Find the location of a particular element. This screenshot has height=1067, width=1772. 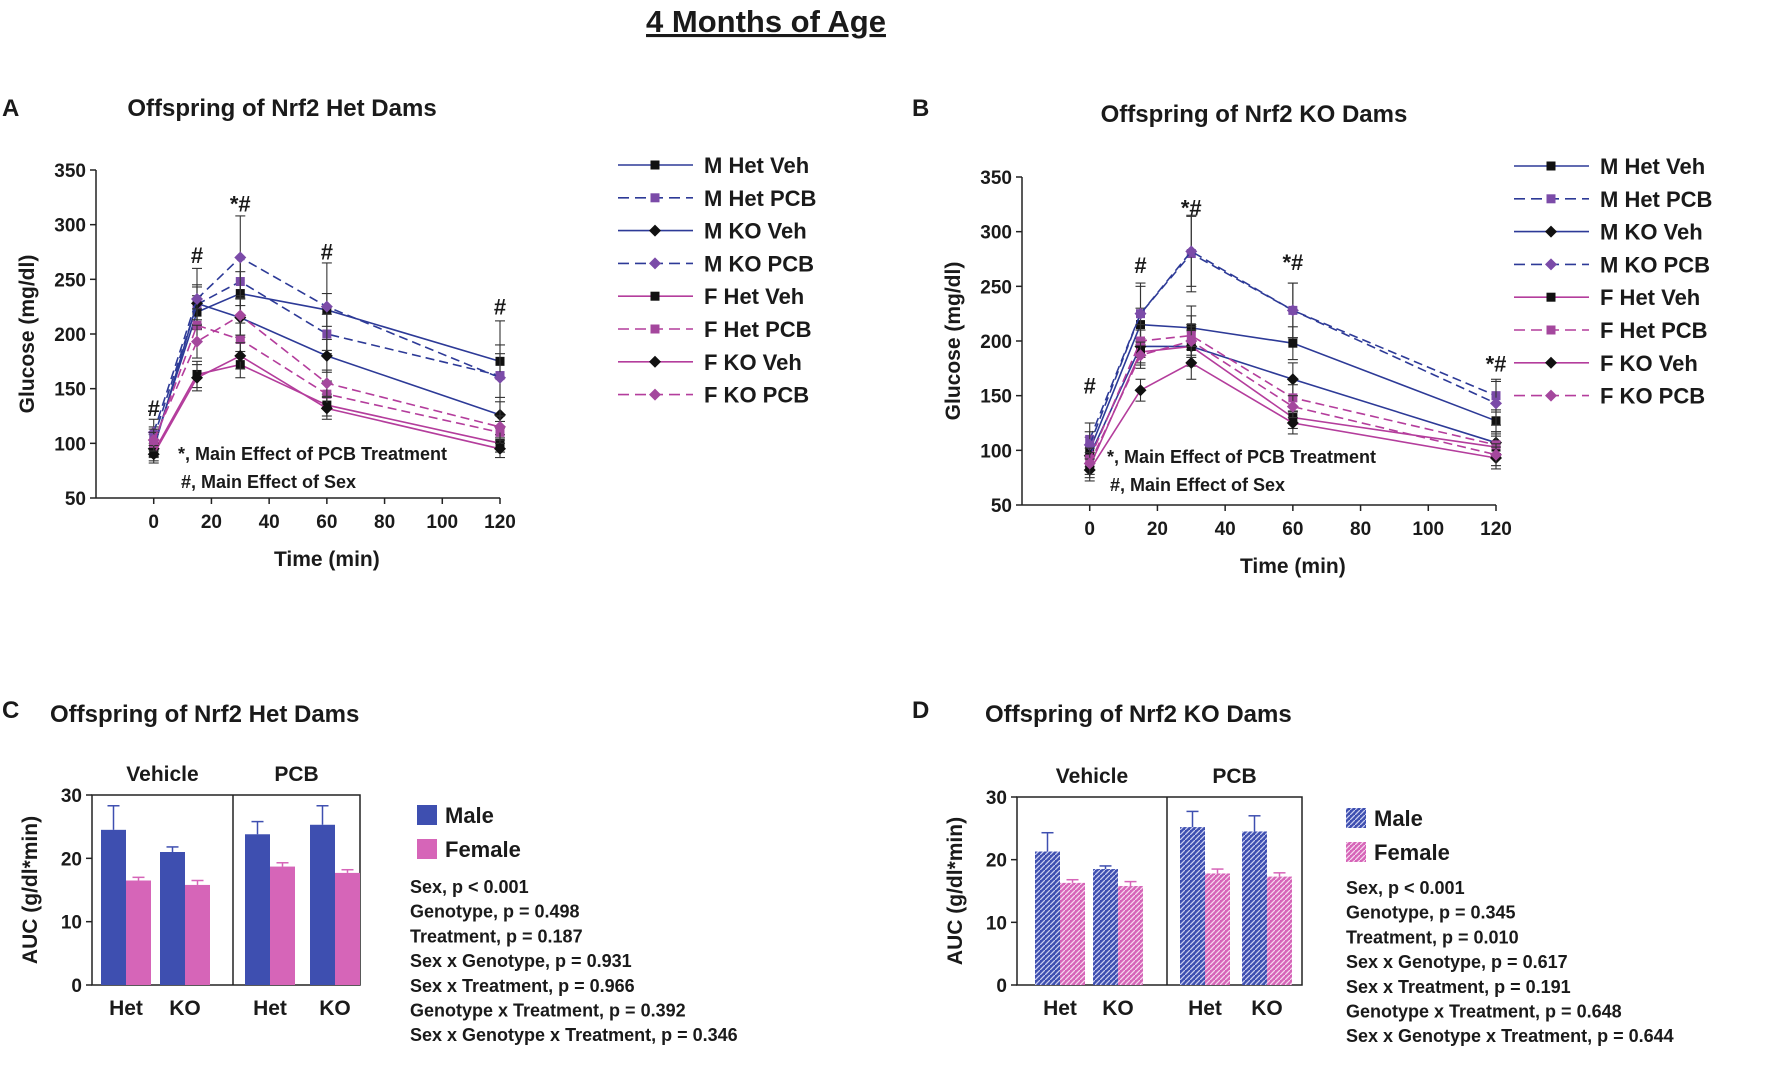

y-tick-label: 0 is located at coordinates (76, 986).